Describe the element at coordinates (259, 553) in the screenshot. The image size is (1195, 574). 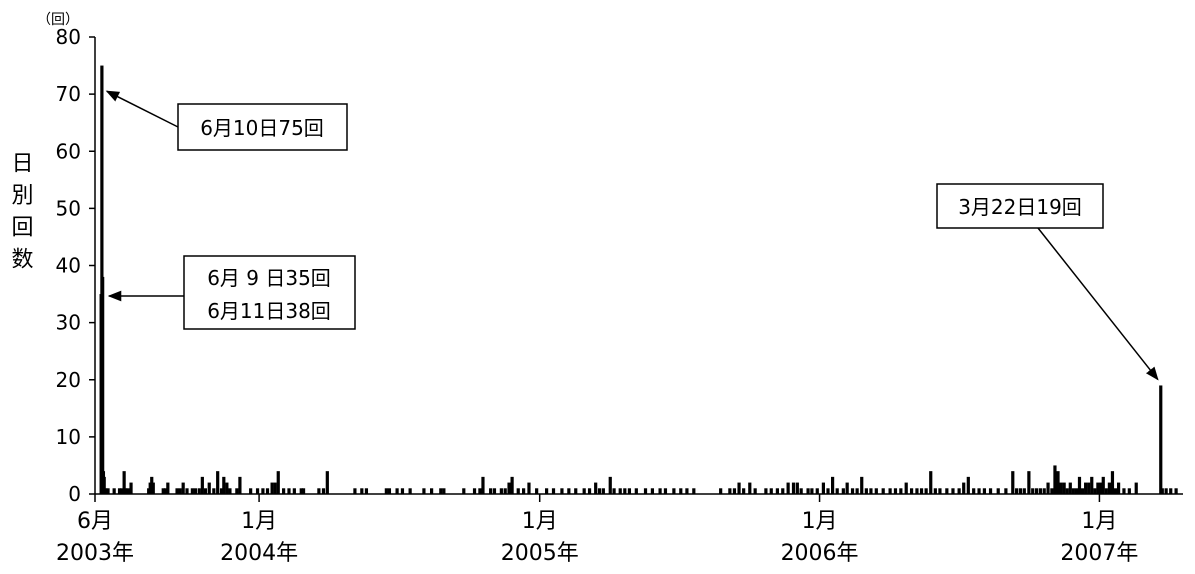
I see `x-tick-year: 2004年` at that location.